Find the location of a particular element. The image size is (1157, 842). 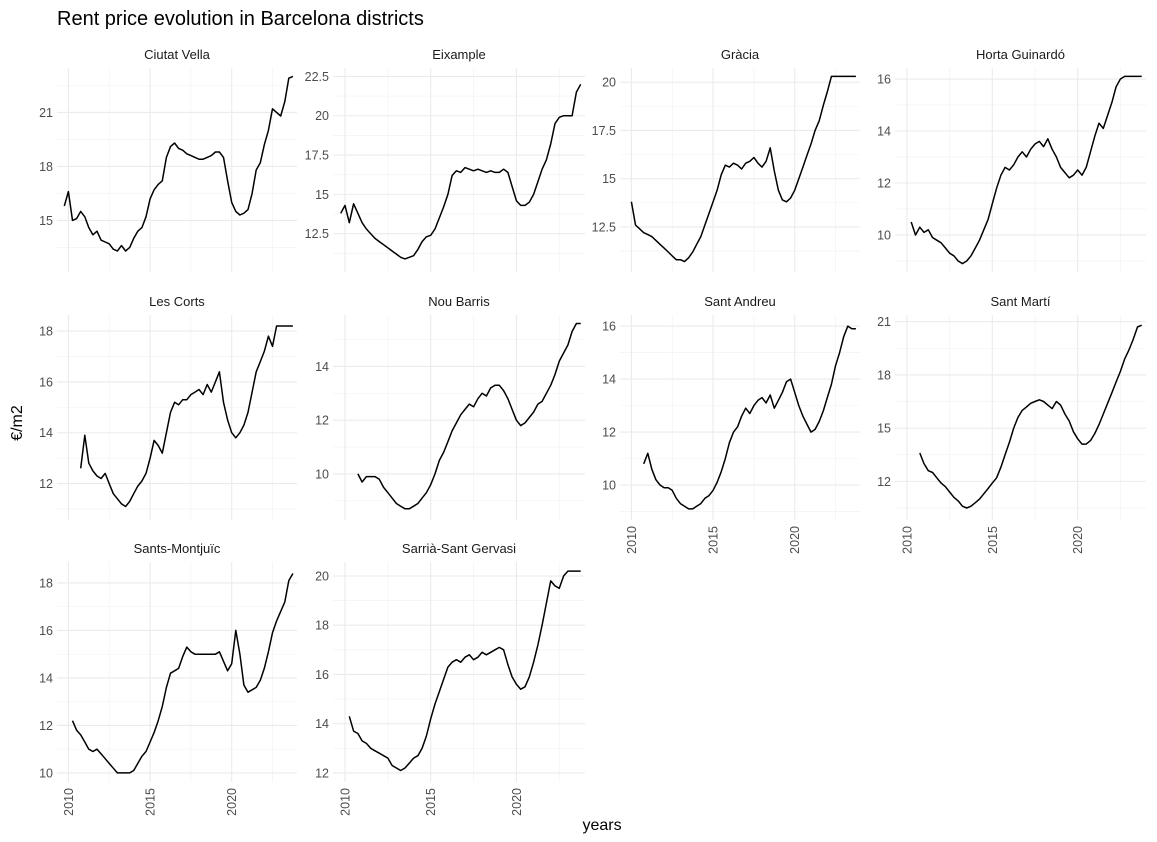

panel-horta-guinardo: Horta Guinardó 10 12 14 16 is located at coordinates (1011, 159).